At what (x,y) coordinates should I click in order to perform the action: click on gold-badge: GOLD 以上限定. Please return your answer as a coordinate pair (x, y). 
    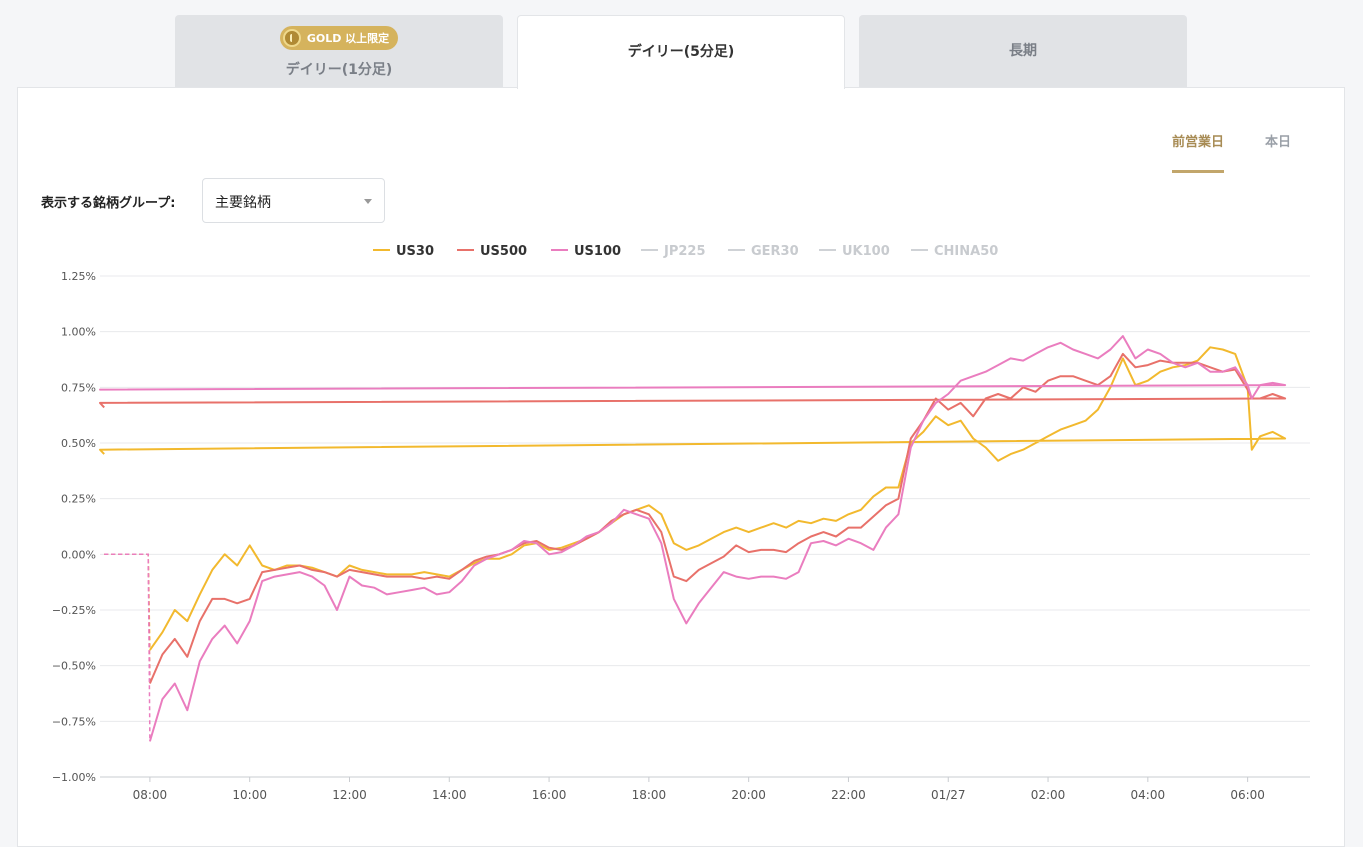
    Looking at the image, I should click on (339, 38).